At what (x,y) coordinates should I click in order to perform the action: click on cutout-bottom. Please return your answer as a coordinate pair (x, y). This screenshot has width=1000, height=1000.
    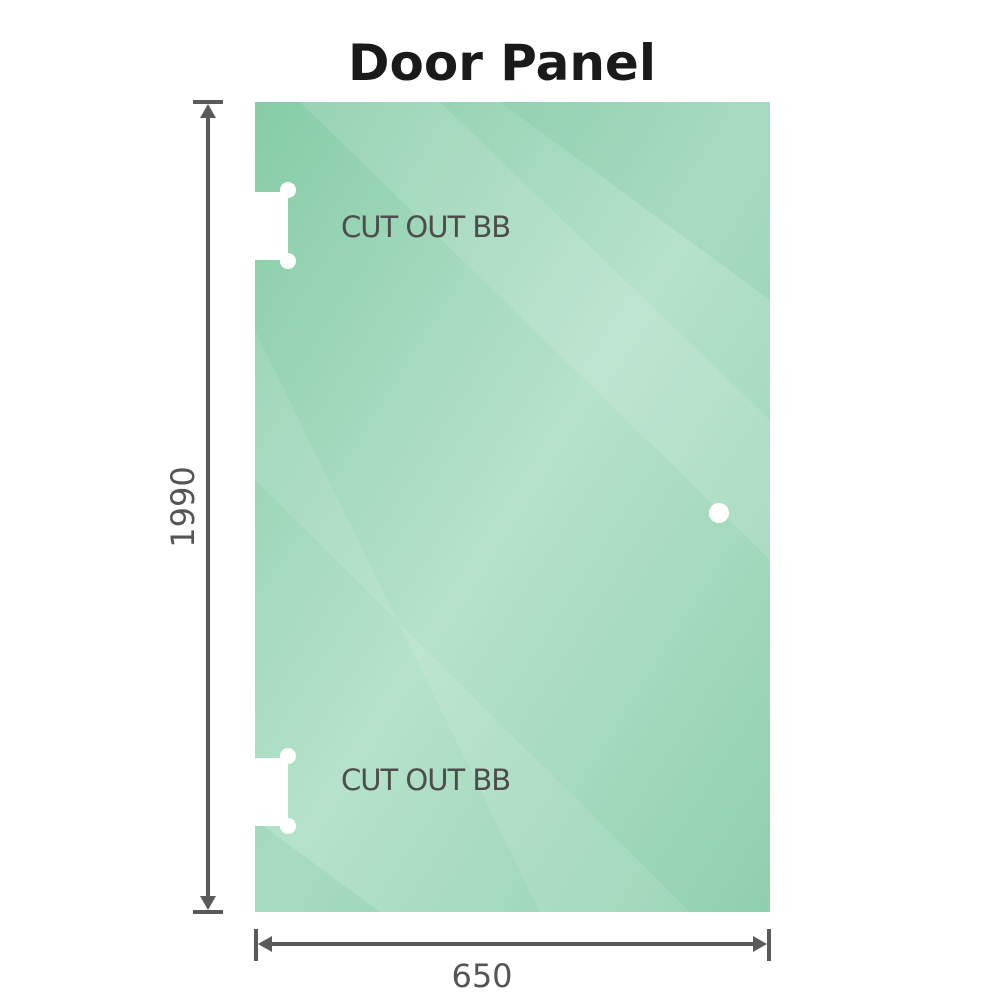
    Looking at the image, I should click on (274, 791).